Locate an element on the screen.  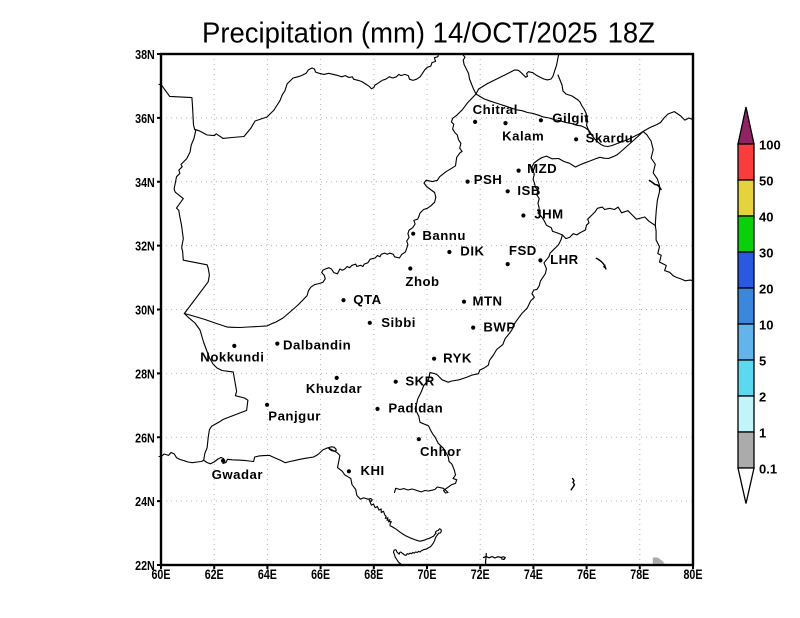
svg-text: 36N is located at coordinates (145, 118).